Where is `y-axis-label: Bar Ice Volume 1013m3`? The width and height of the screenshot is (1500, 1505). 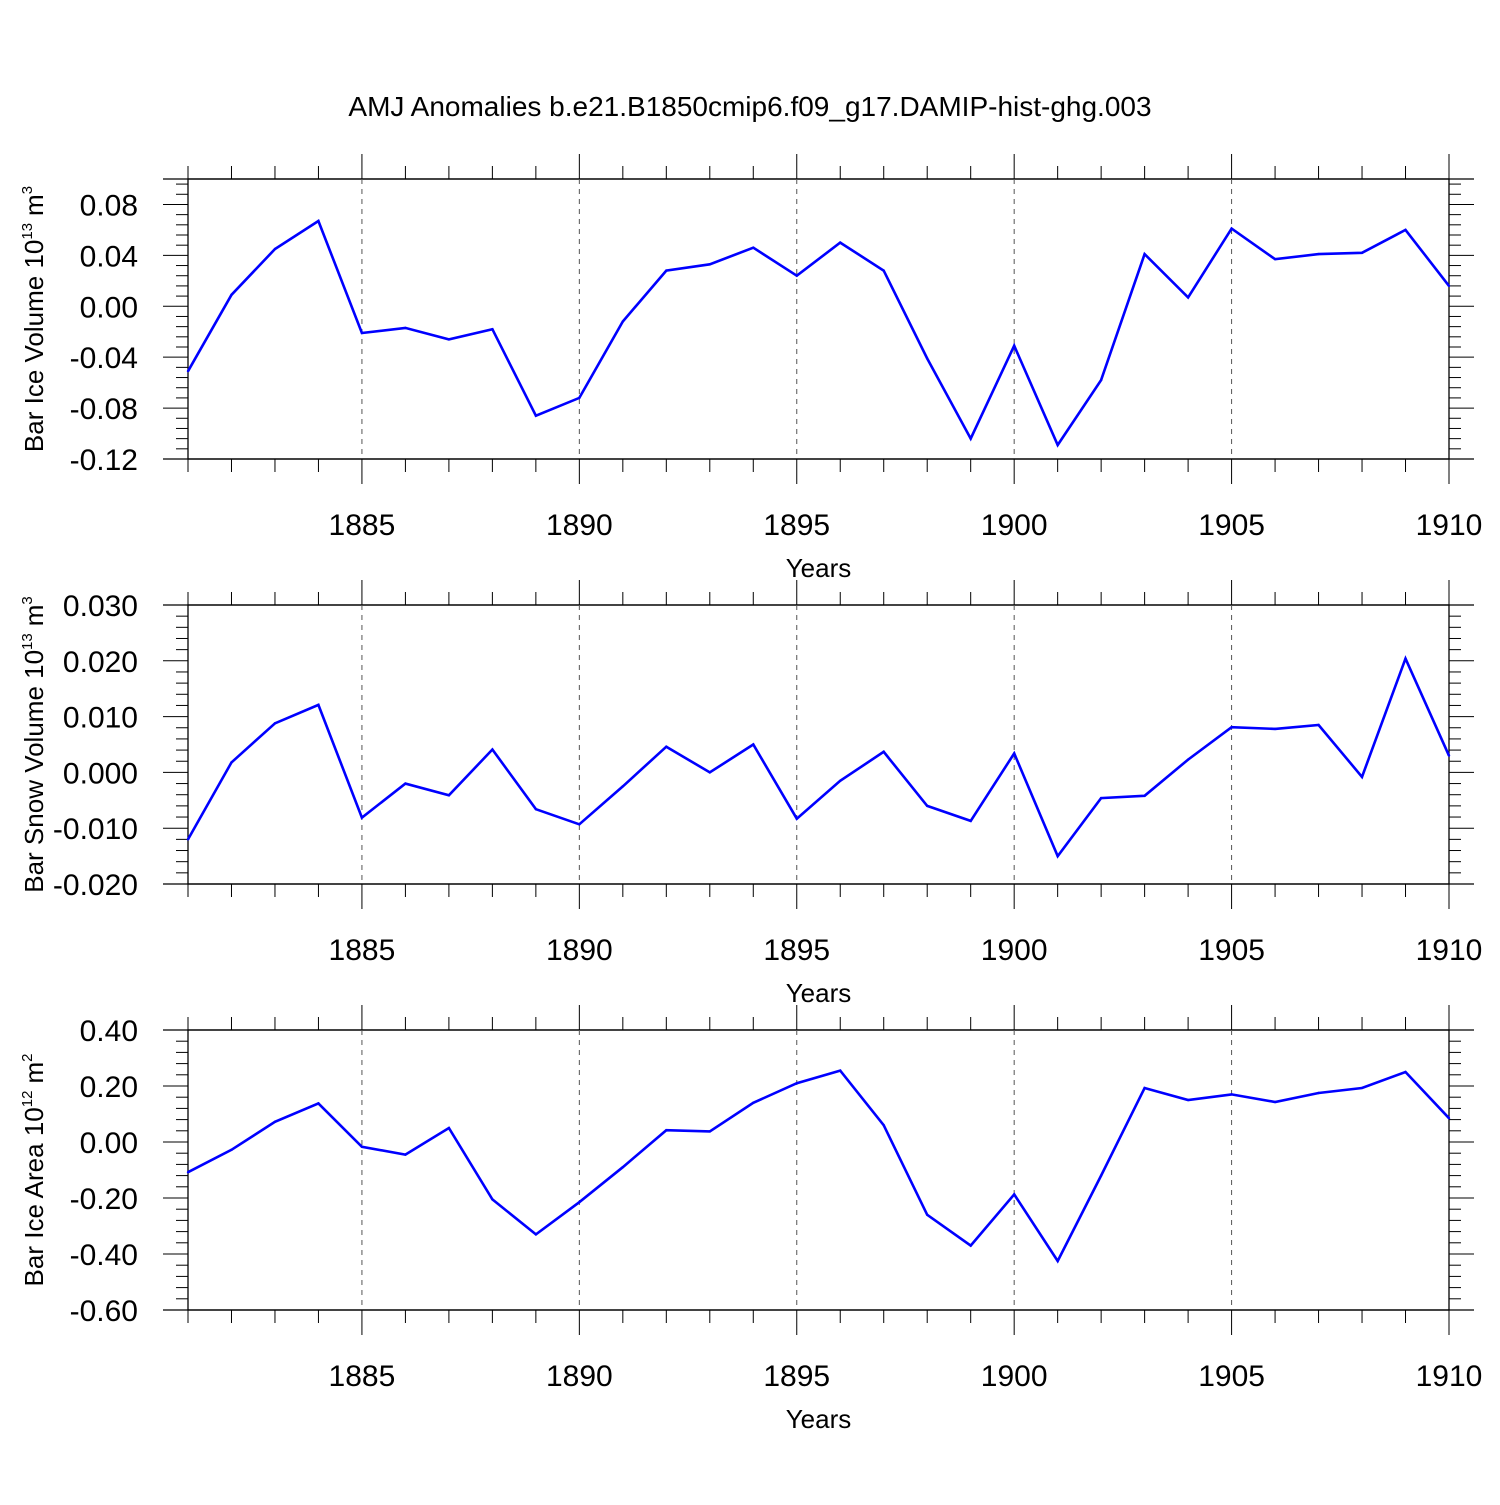 y-axis-label: Bar Ice Volume 1013m3 is located at coordinates (34, 319).